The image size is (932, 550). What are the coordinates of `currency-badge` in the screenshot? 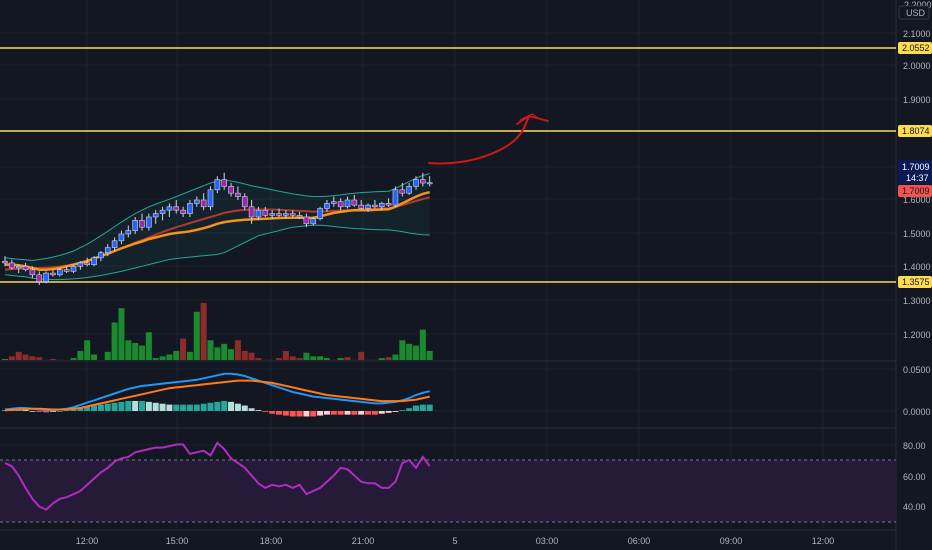 It's located at (914, 12).